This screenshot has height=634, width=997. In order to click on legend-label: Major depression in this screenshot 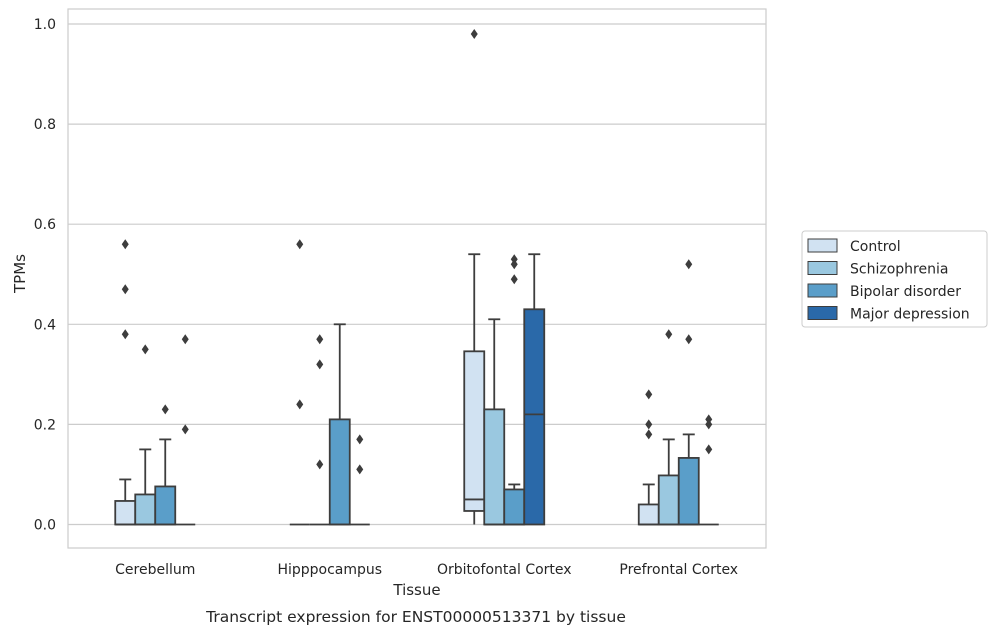, I will do `click(910, 315)`.